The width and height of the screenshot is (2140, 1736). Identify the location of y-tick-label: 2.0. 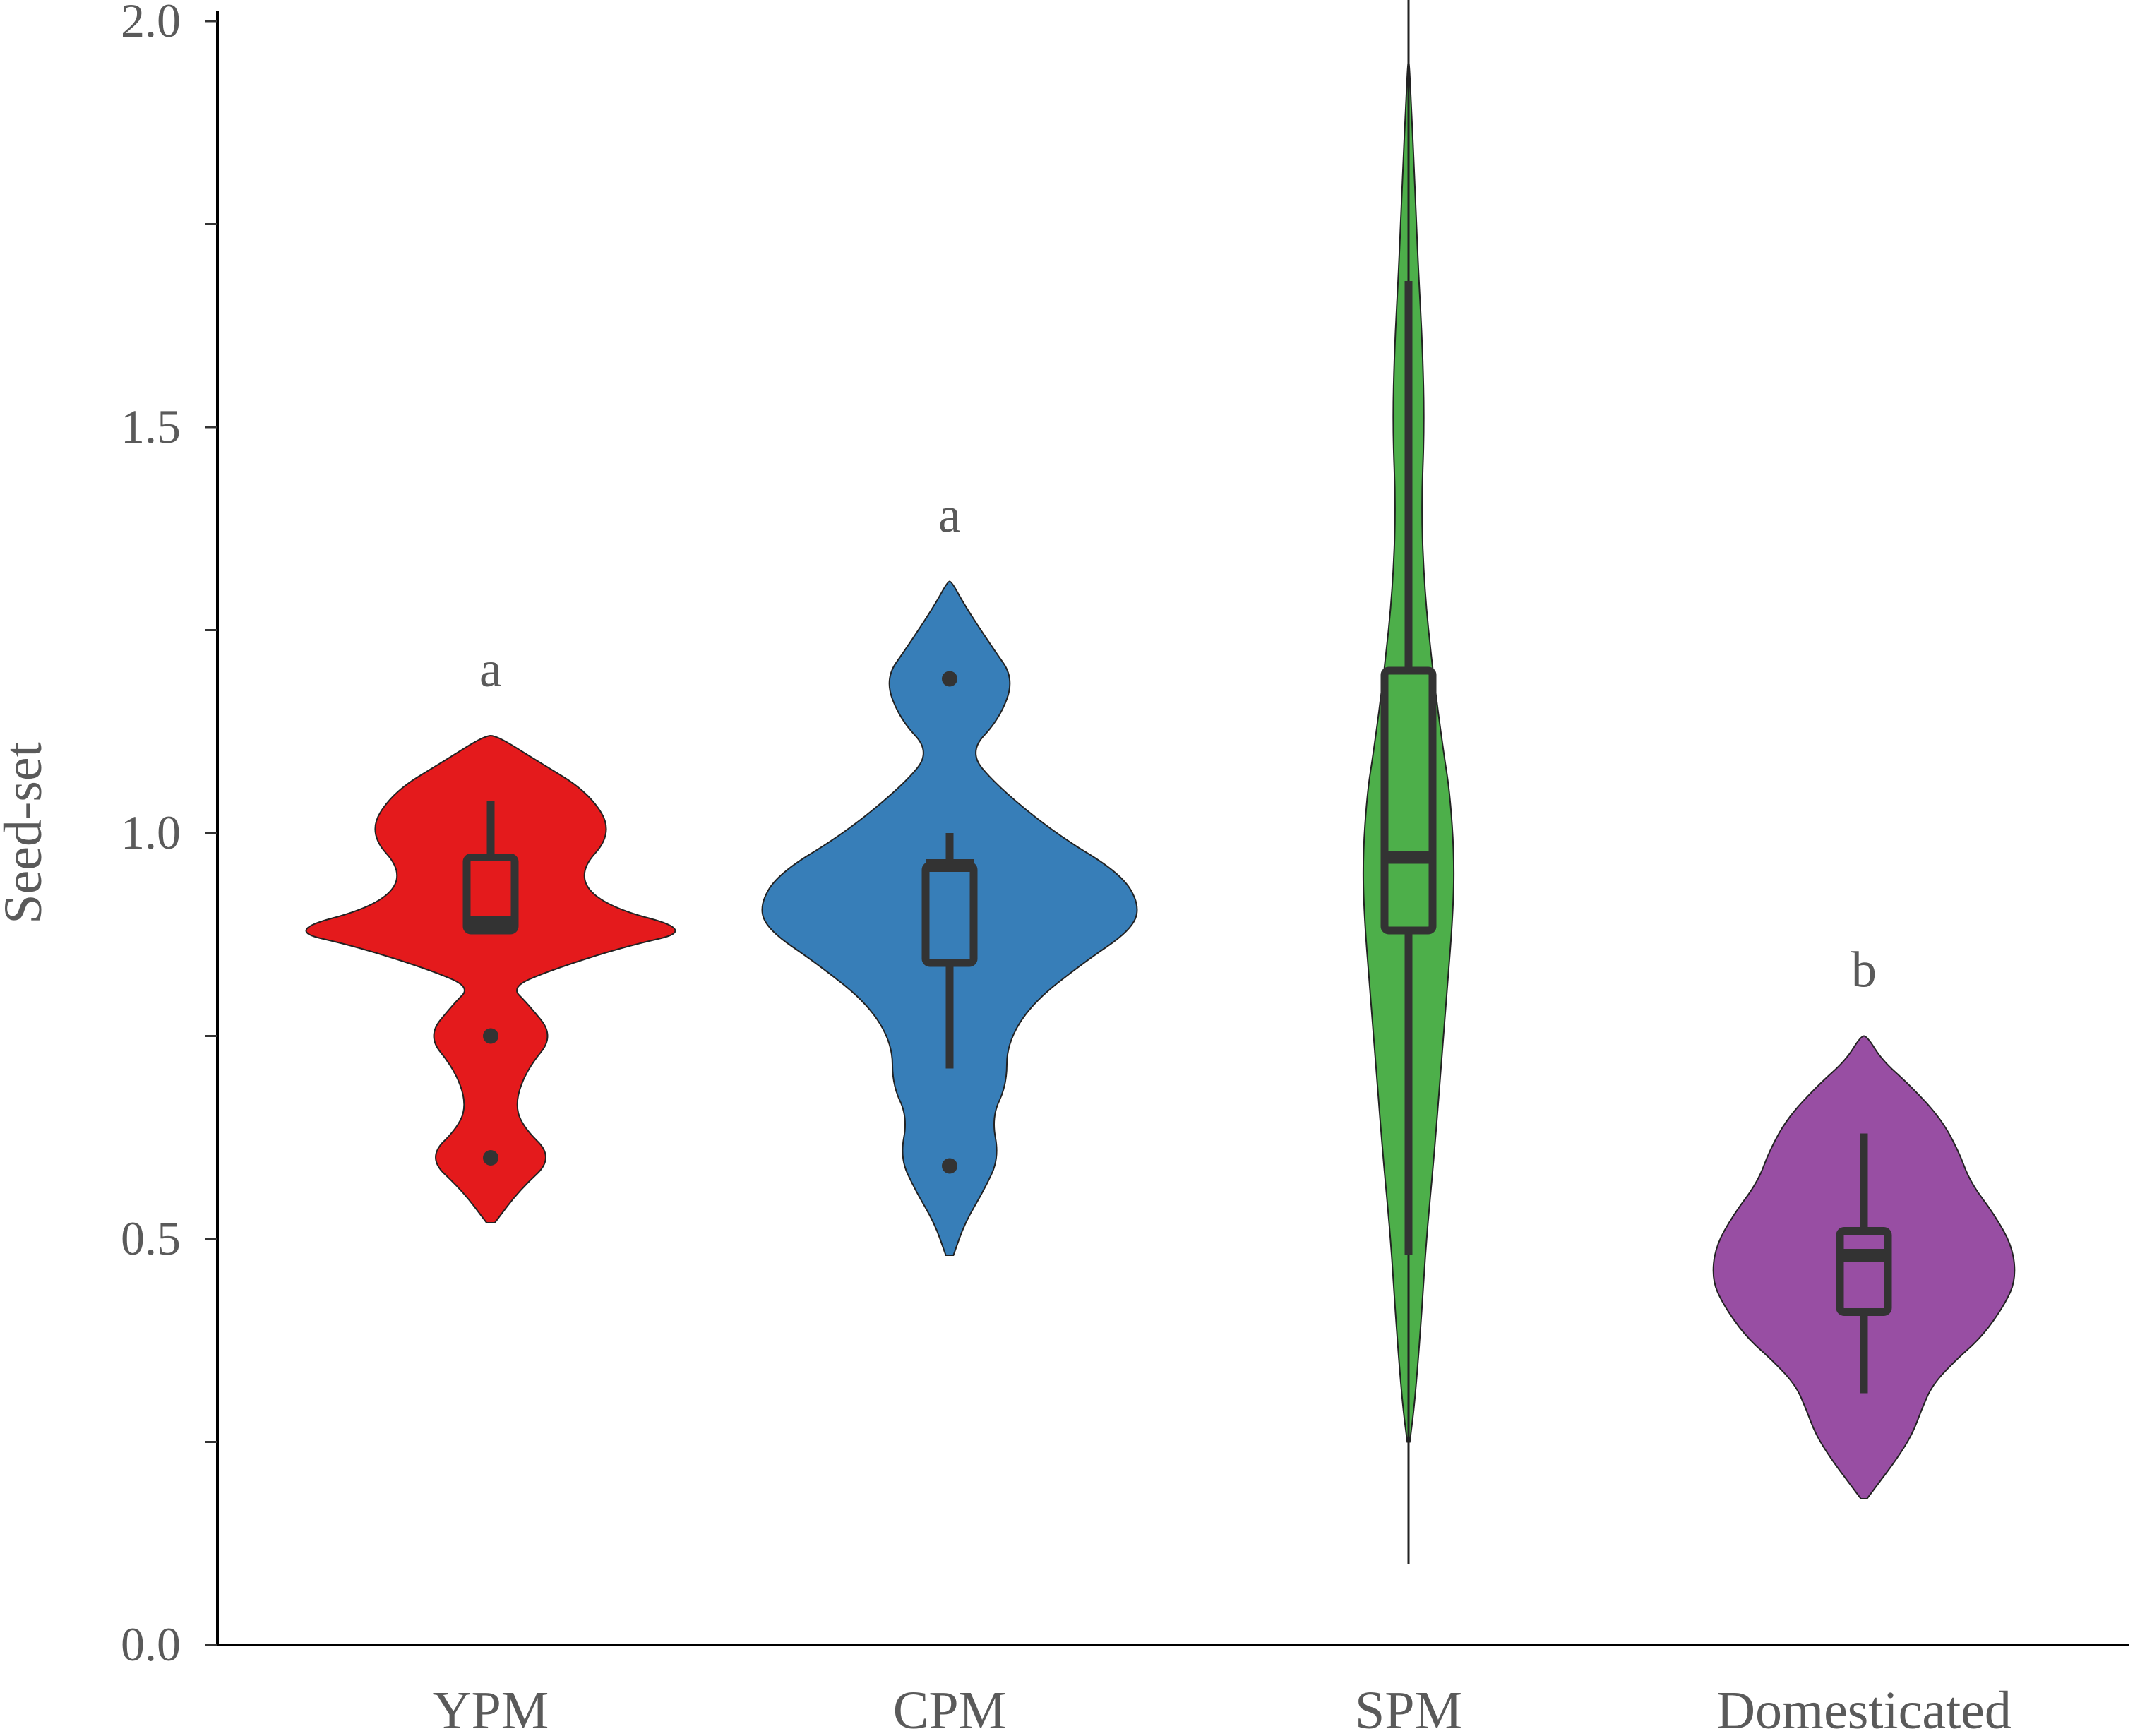
(151, 23).